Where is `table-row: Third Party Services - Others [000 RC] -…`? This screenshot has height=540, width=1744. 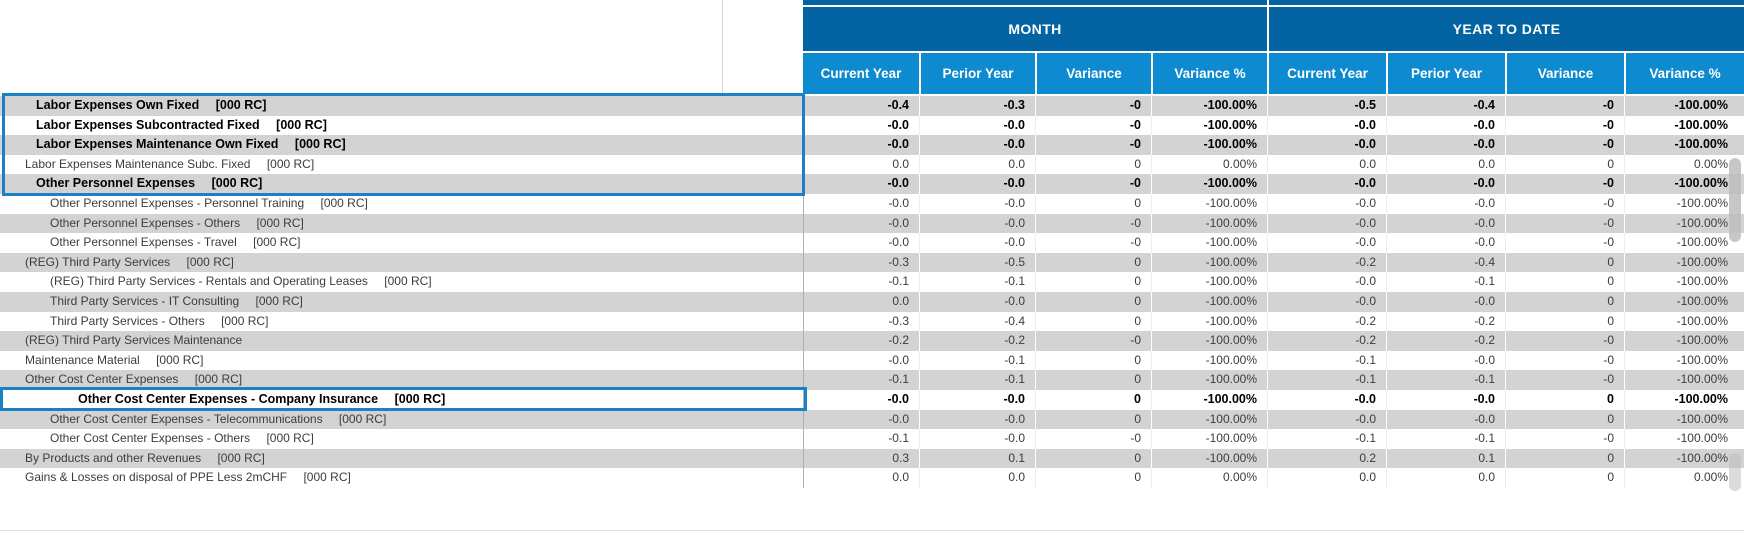 table-row: Third Party Services - Others [000 RC] -… is located at coordinates (872, 321).